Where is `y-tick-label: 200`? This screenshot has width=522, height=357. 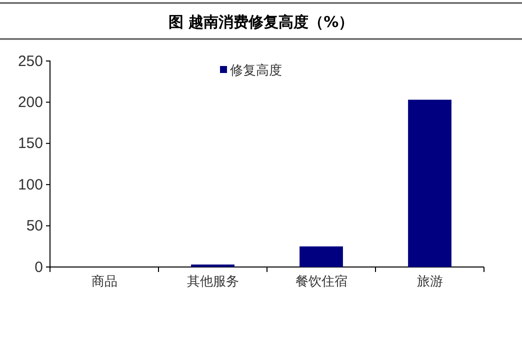
y-tick-label: 200 is located at coordinates (30, 102).